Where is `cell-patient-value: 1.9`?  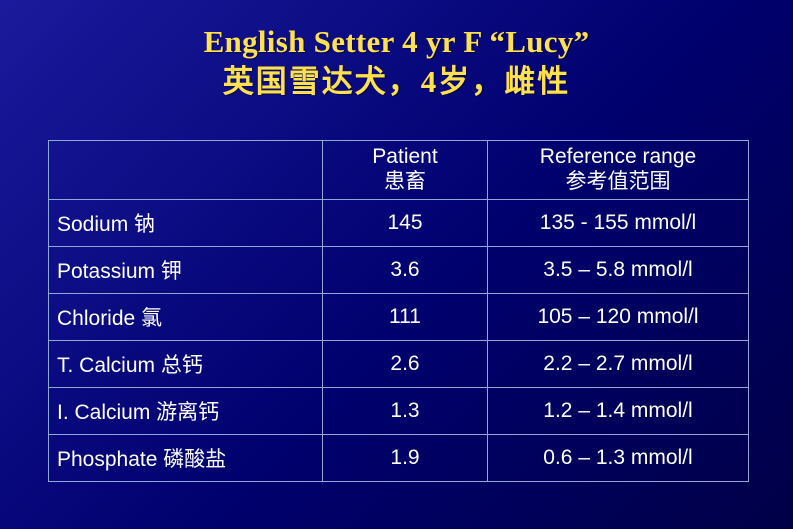
cell-patient-value: 1.9 is located at coordinates (405, 457).